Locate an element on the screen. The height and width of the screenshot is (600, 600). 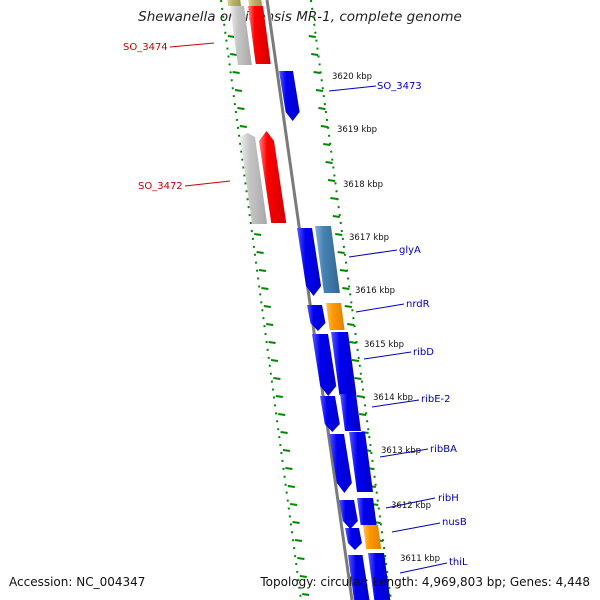
genome-backbone is located at coordinates (309, 300).